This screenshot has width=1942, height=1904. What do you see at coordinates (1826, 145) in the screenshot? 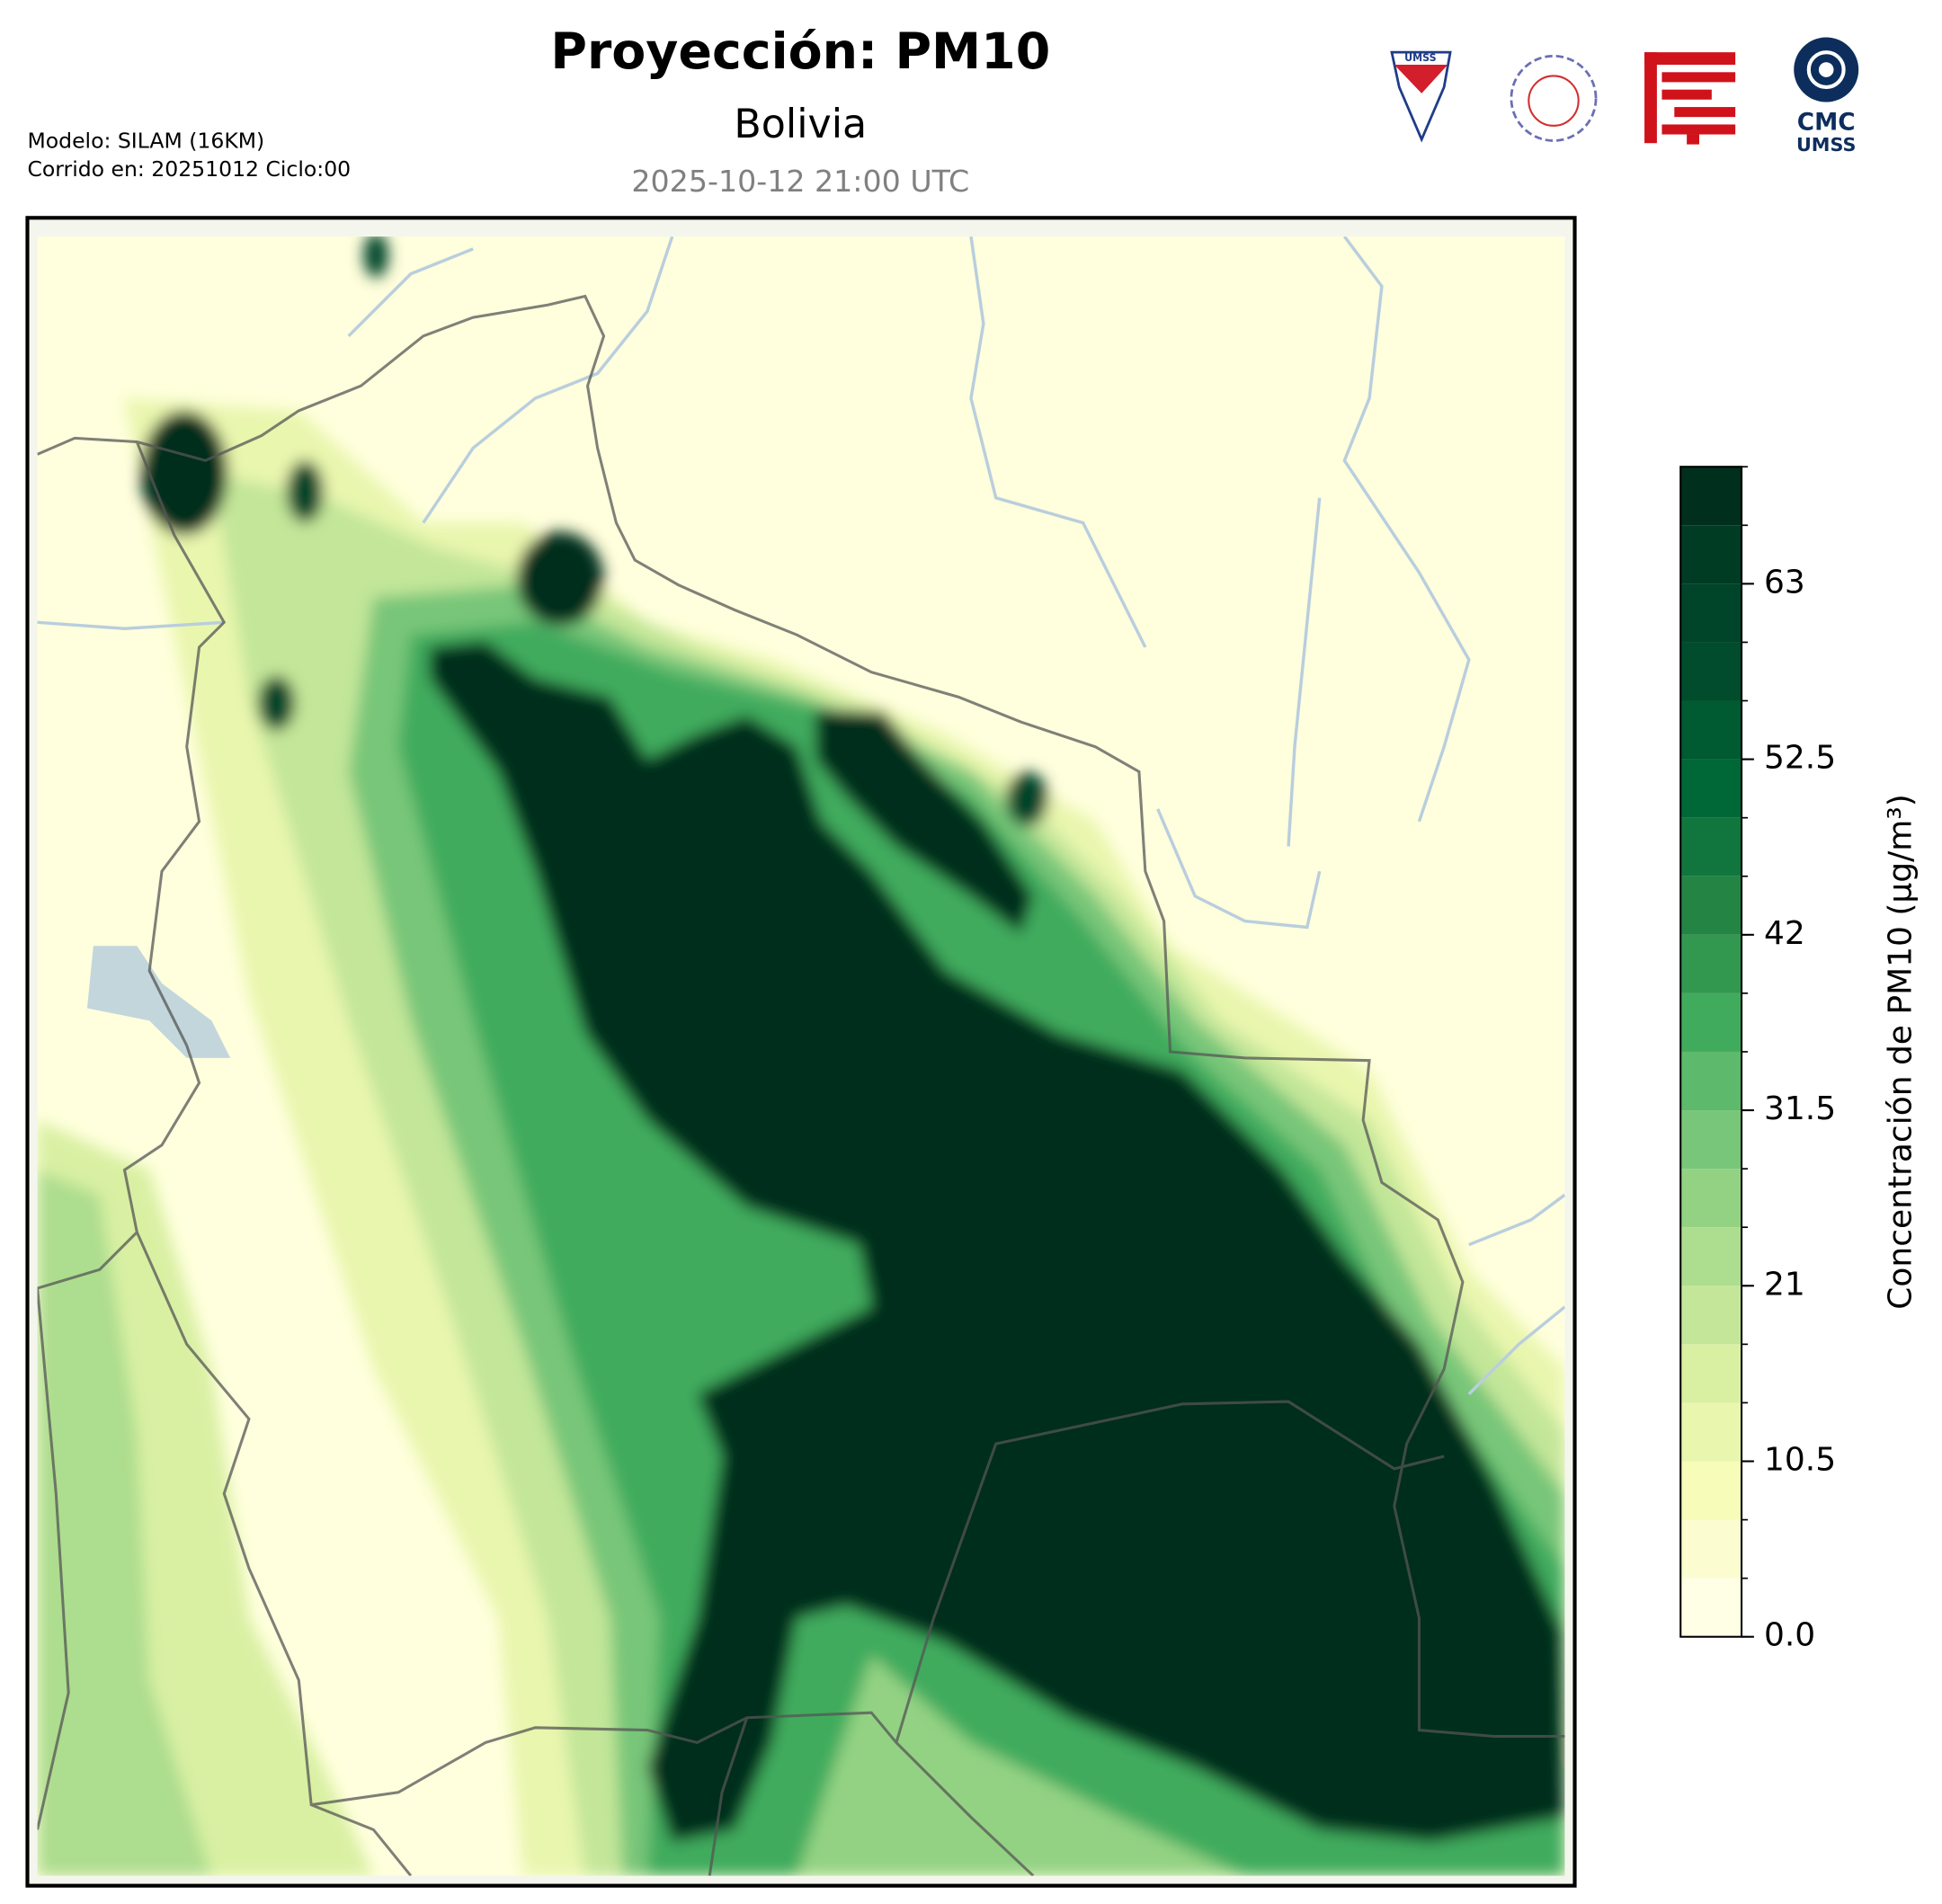
I see `cmc-sub: UMSS` at bounding box center [1826, 145].